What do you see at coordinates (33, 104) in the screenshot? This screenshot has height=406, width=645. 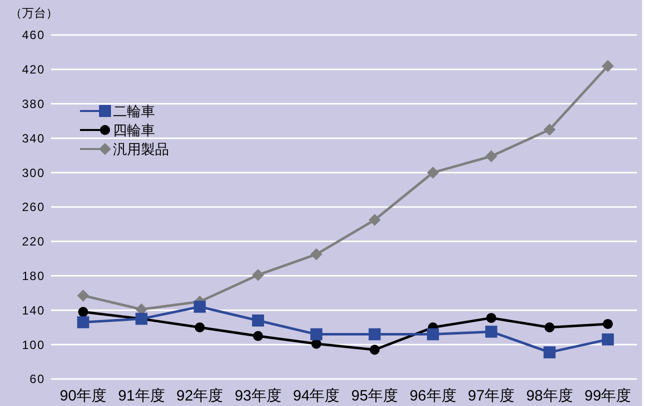 I see `y-tick-label: 380` at bounding box center [33, 104].